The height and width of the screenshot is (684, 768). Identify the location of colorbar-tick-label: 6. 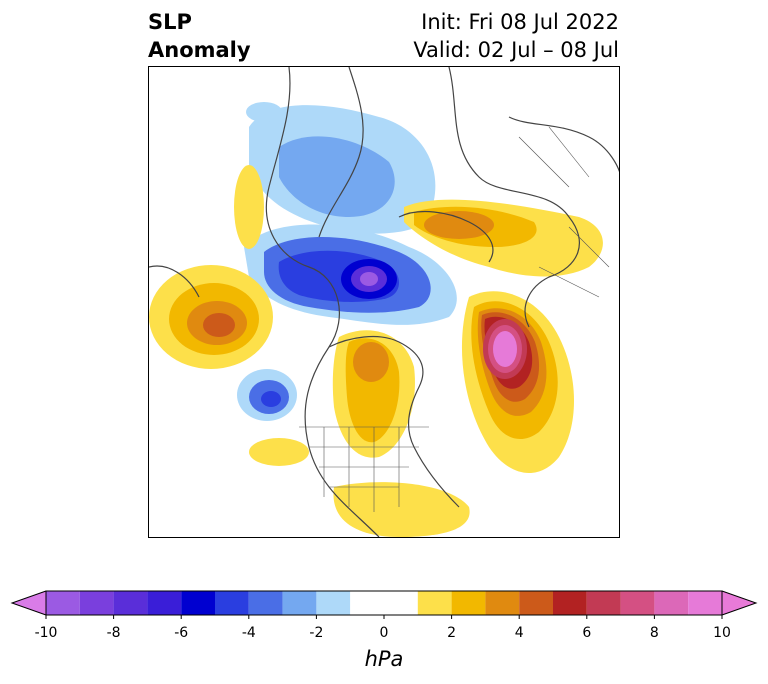
(587, 633).